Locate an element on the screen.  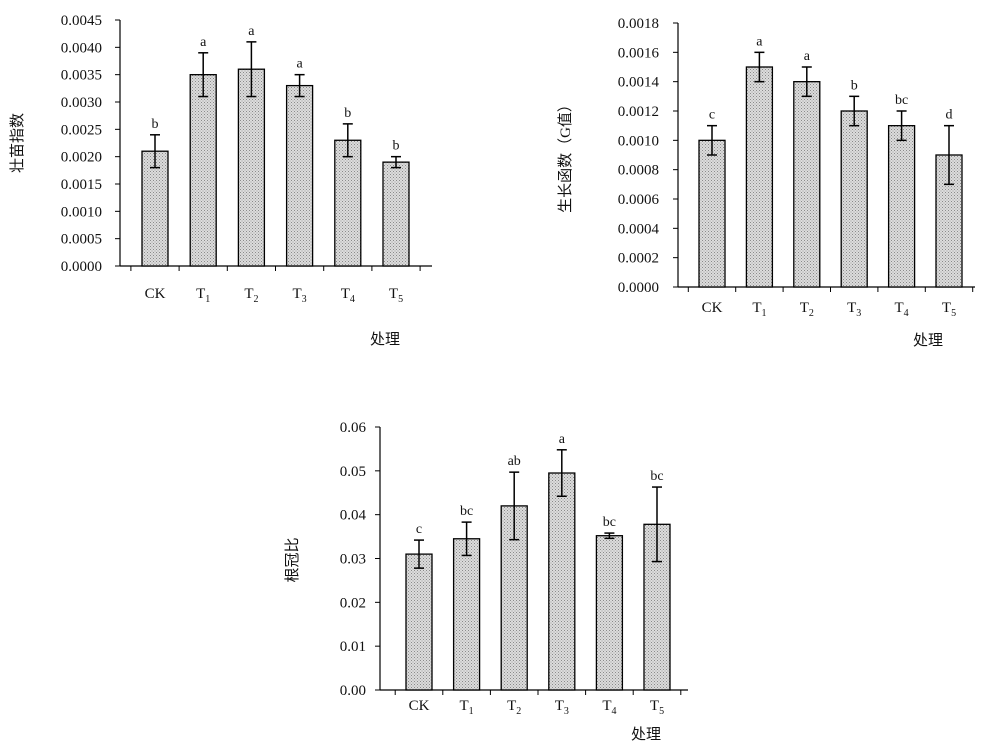
significance-label: d is located at coordinates (949, 115).